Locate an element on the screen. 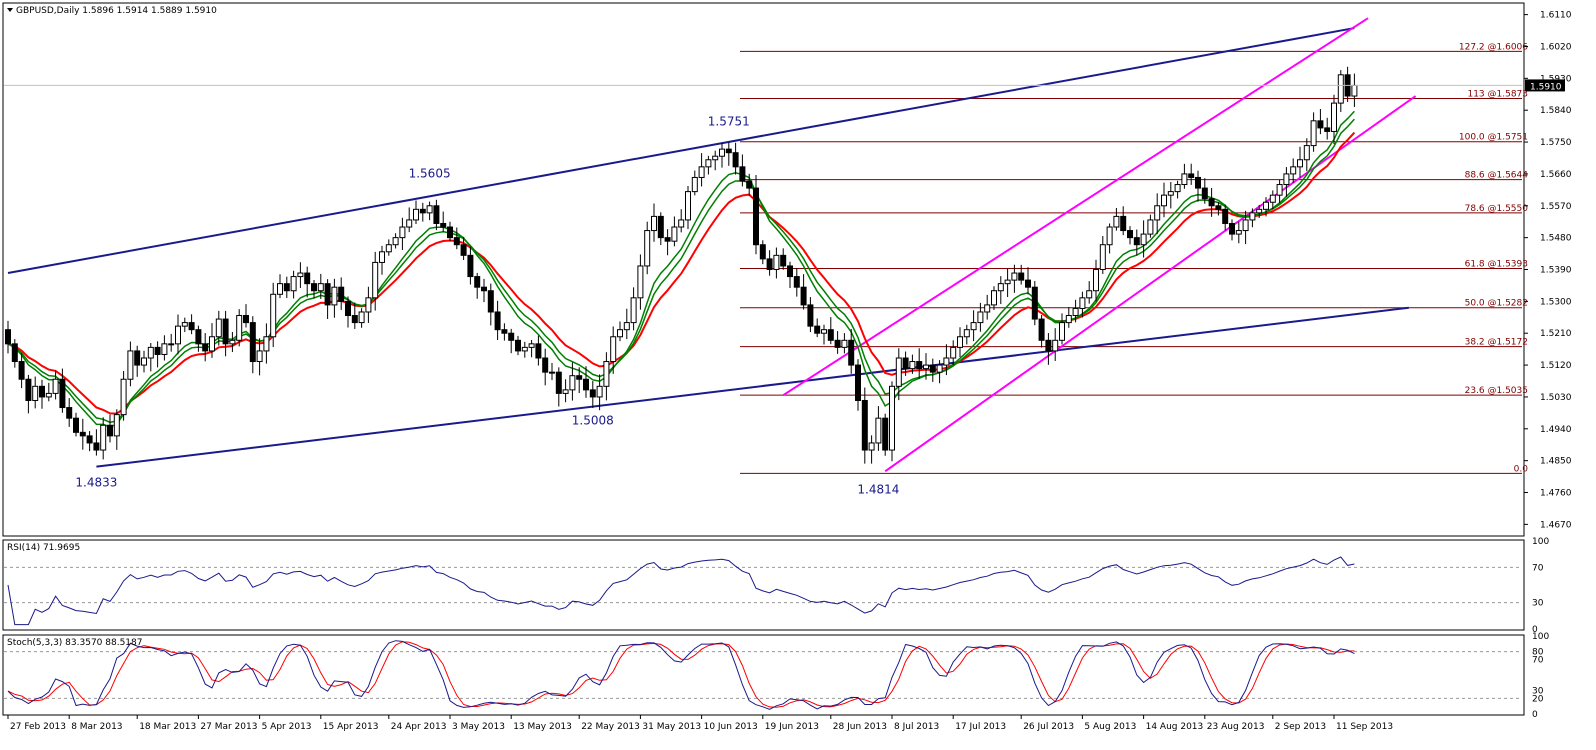 Image resolution: width=1596 pixels, height=750 pixels. stoch-signal-line is located at coordinates (681, 674).